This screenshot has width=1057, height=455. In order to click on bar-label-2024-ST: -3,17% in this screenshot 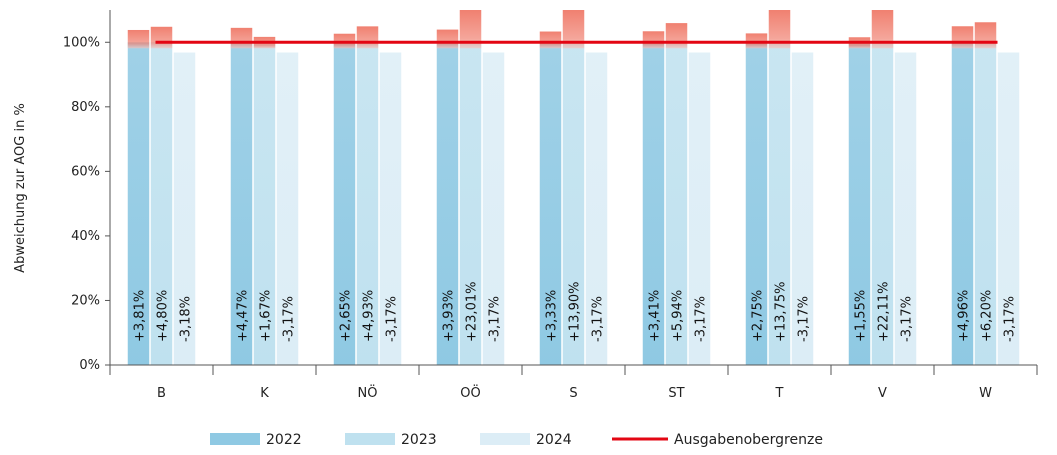, I will do `click(701, 319)`.